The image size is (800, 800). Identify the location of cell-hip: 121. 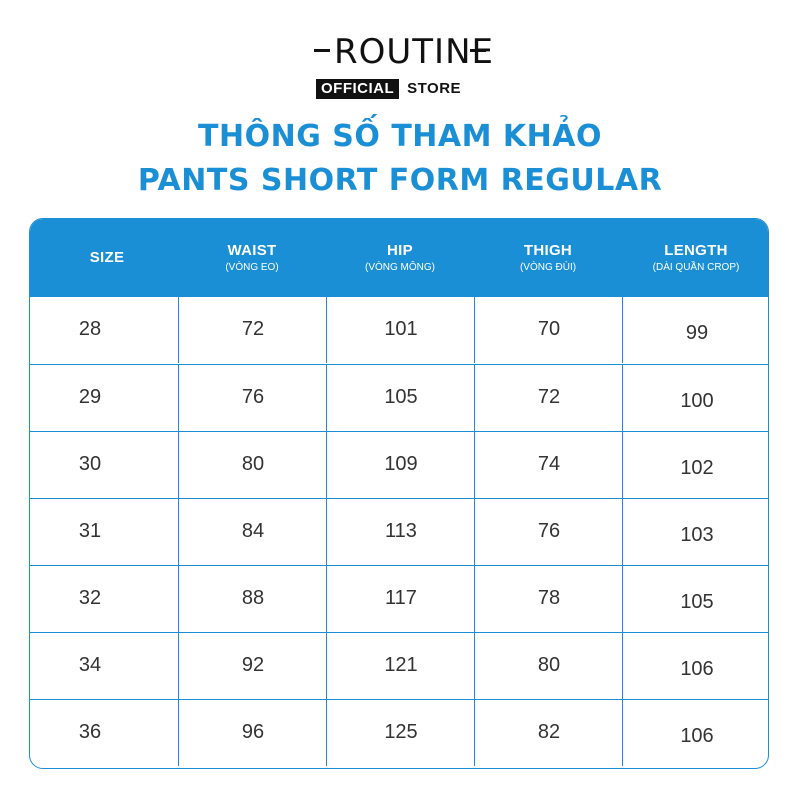
(400, 666).